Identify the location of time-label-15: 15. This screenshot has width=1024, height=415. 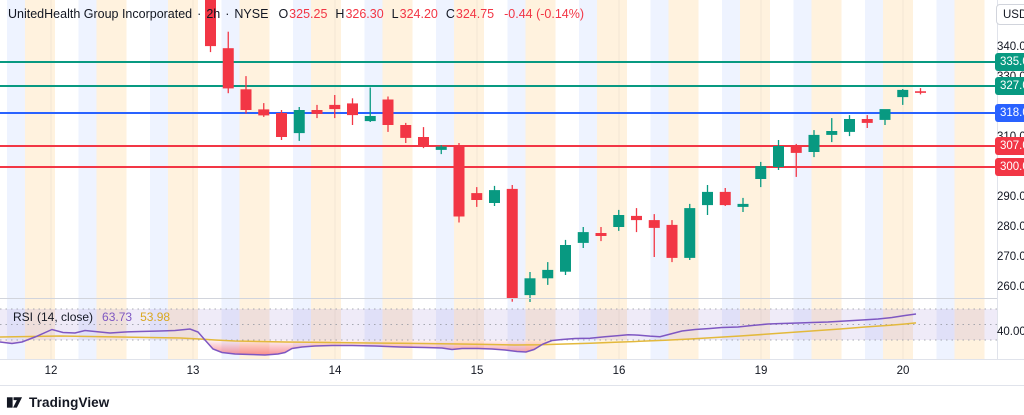
(477, 371).